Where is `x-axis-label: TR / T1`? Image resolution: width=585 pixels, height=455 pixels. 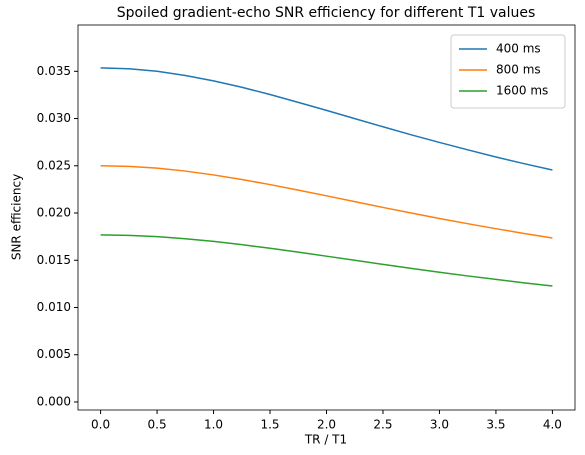
x-axis-label: TR / T1 is located at coordinates (325, 440).